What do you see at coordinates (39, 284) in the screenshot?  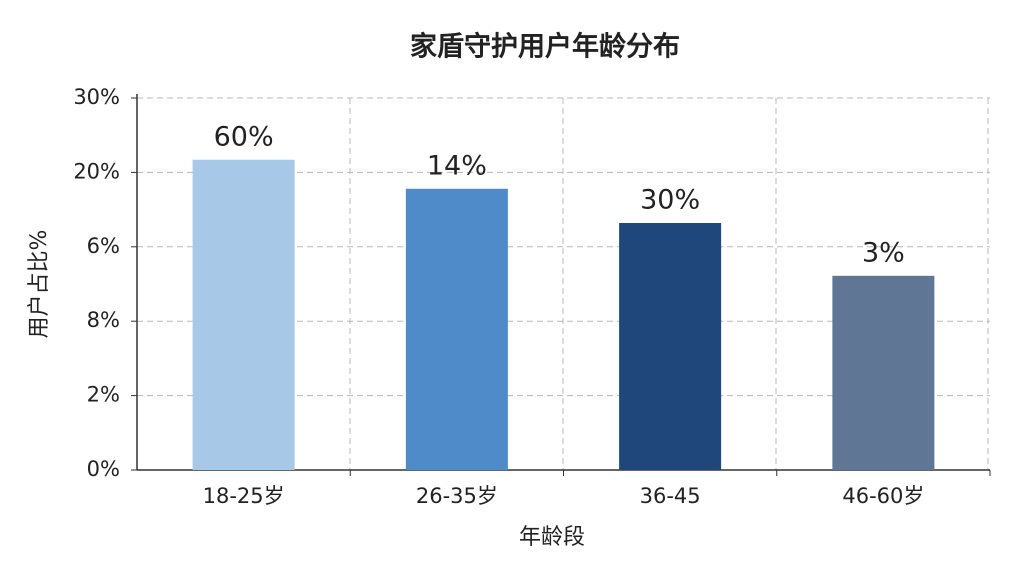 I see `y-axis-label: 用户占比%` at bounding box center [39, 284].